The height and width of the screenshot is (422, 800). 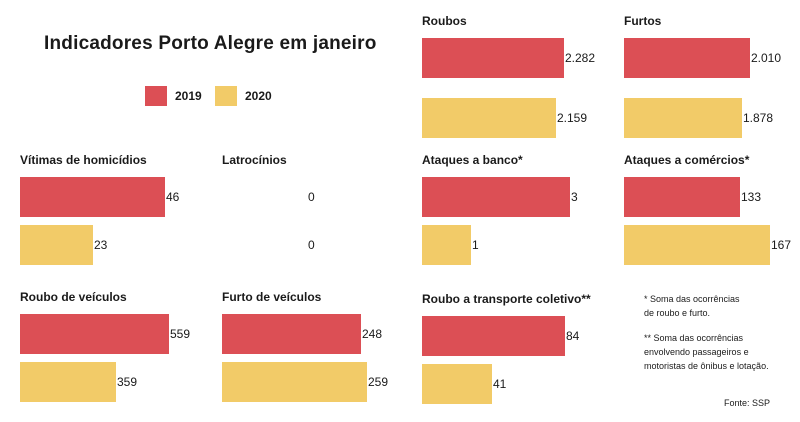 I want to click on data-label-2019: 2.010, so click(x=766, y=58).